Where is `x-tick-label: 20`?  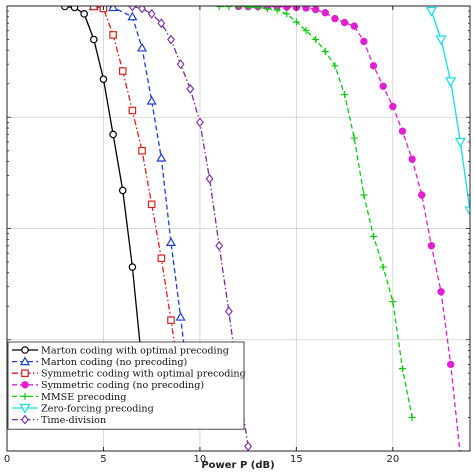 x-tick-label: 20 is located at coordinates (392, 459).